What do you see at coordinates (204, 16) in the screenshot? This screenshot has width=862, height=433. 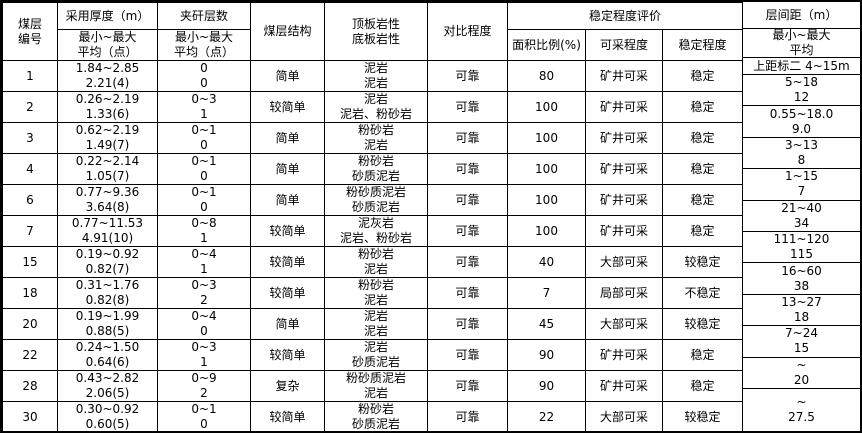 I see `header-parting: 夹矸层数` at bounding box center [204, 16].